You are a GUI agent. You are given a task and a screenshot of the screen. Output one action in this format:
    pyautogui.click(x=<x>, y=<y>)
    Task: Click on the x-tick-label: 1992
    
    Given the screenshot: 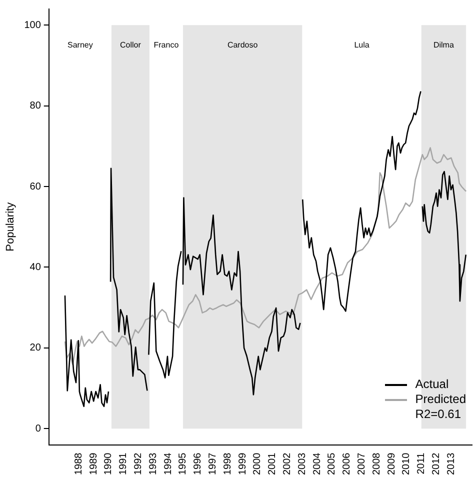 What is the action you would take?
    pyautogui.click(x=138, y=464)
    